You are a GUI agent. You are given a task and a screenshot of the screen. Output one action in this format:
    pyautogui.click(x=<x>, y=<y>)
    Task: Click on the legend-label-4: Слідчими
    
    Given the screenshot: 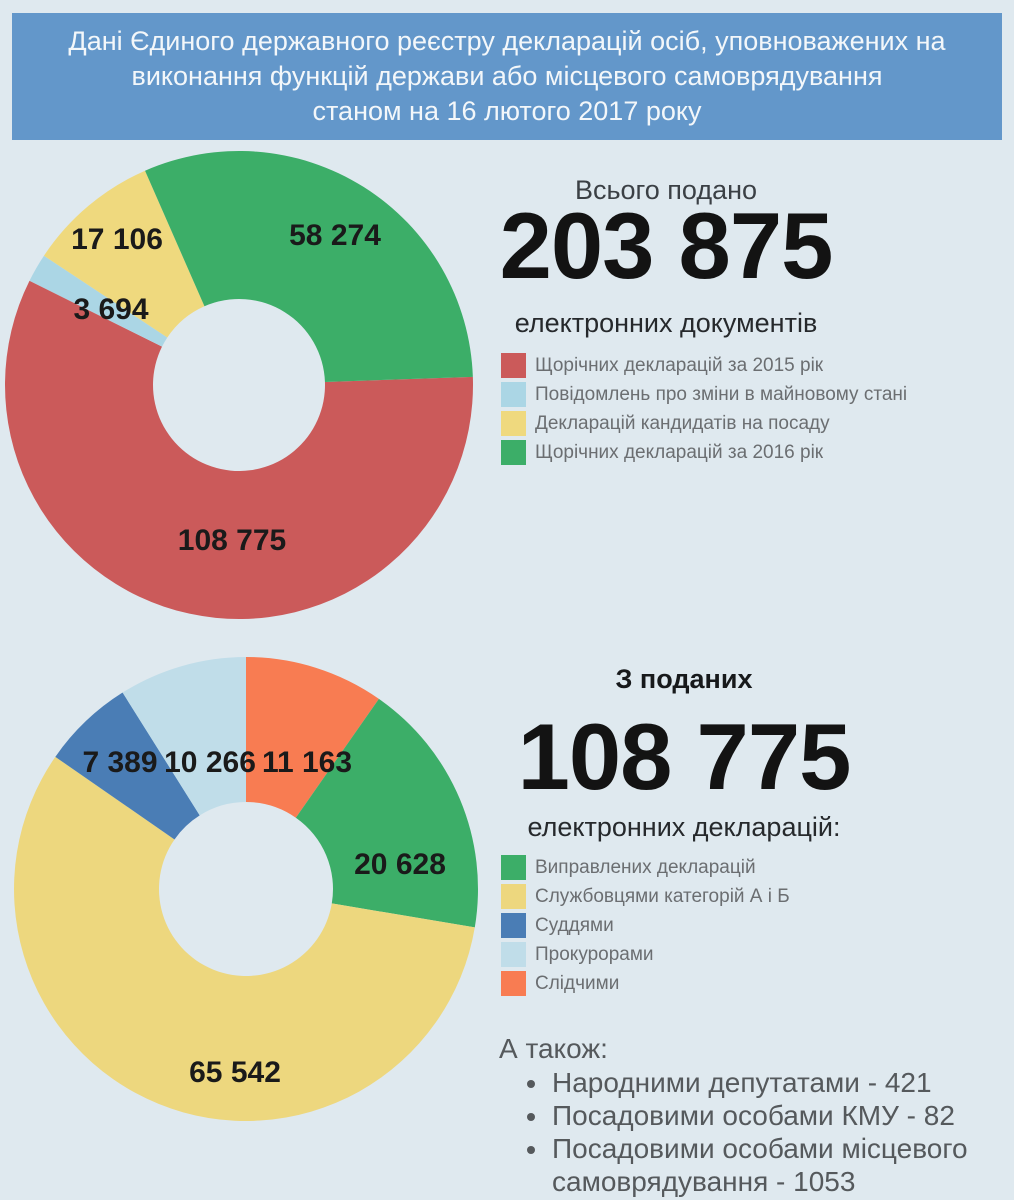 What is the action you would take?
    pyautogui.click(x=577, y=983)
    